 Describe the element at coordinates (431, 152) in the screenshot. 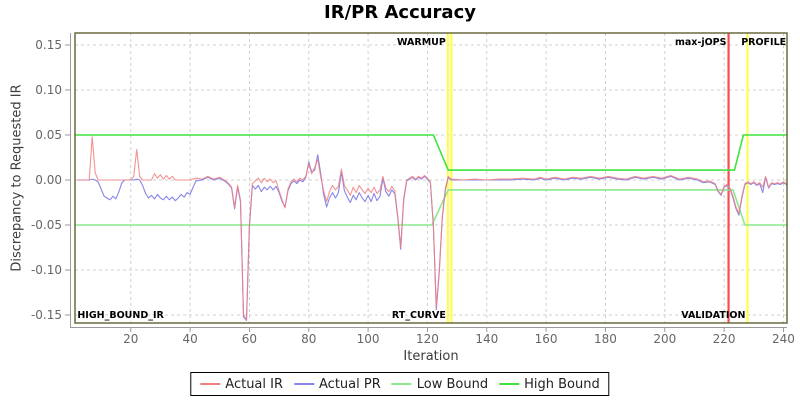

I see `series-high-bound` at that location.